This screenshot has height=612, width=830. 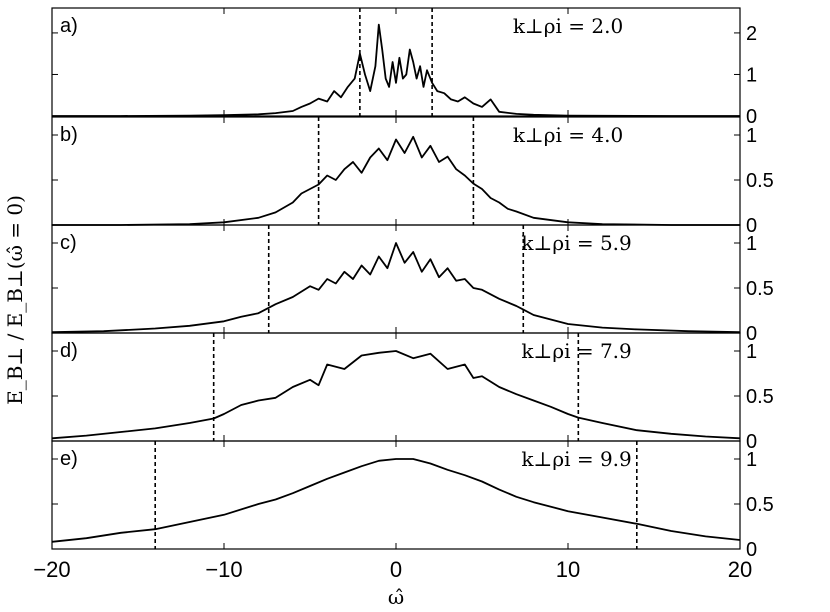 What do you see at coordinates (568, 135) in the screenshot?
I see `wavenumber-annotation: k⊥ρi = 4.0` at bounding box center [568, 135].